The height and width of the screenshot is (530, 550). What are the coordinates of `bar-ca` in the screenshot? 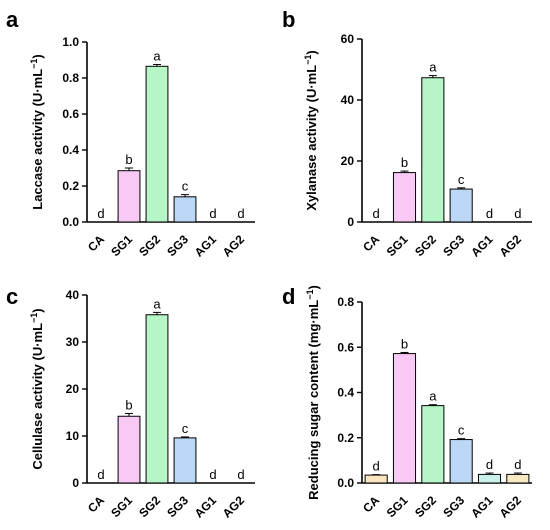 It's located at (376, 479).